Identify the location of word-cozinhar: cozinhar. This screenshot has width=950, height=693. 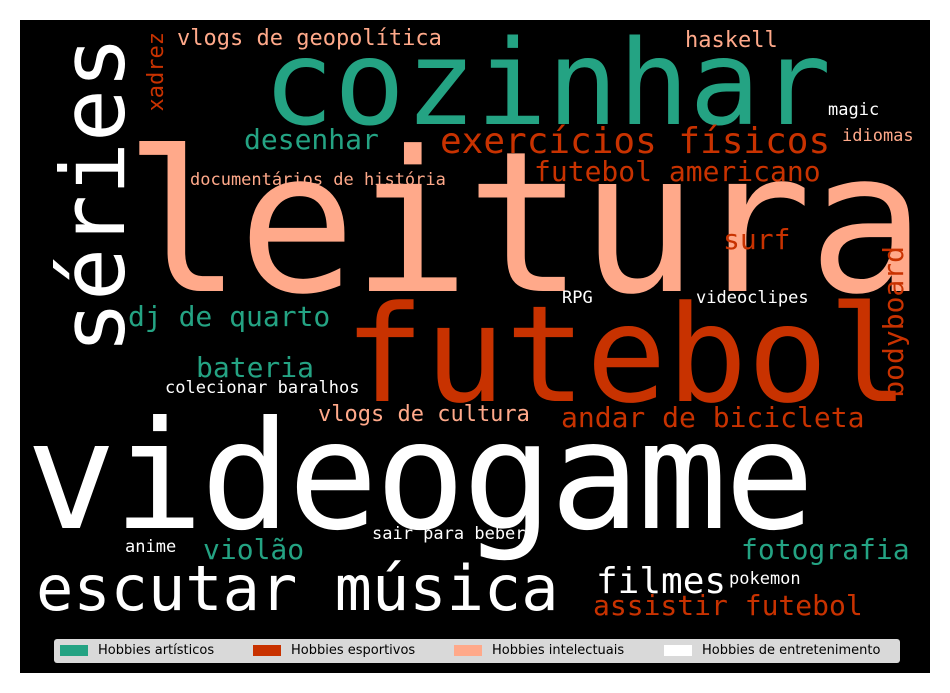
(547, 86).